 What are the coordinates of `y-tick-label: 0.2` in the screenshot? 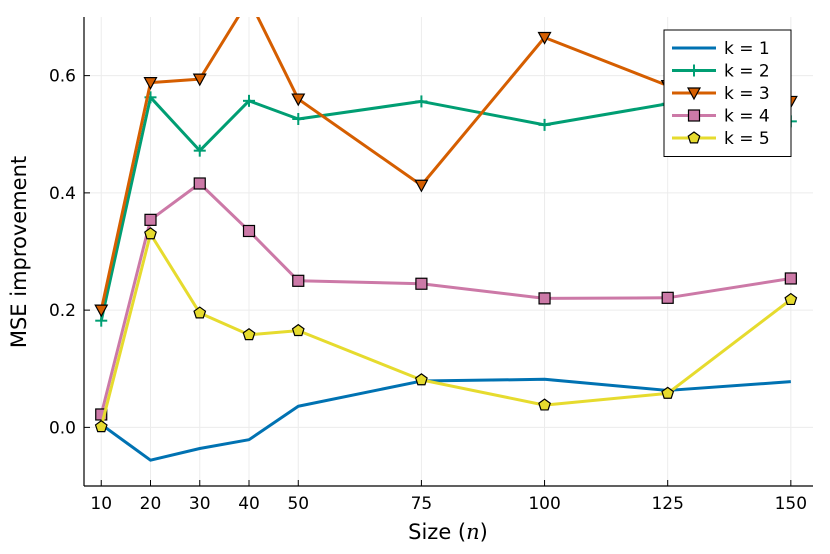 It's located at (62, 311).